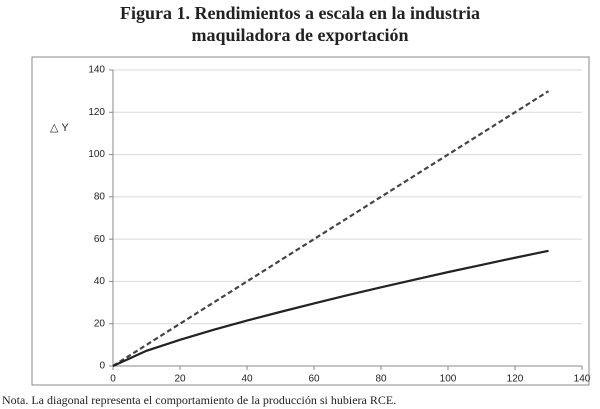  What do you see at coordinates (113, 379) in the screenshot?
I see `x-tick-label: 0` at bounding box center [113, 379].